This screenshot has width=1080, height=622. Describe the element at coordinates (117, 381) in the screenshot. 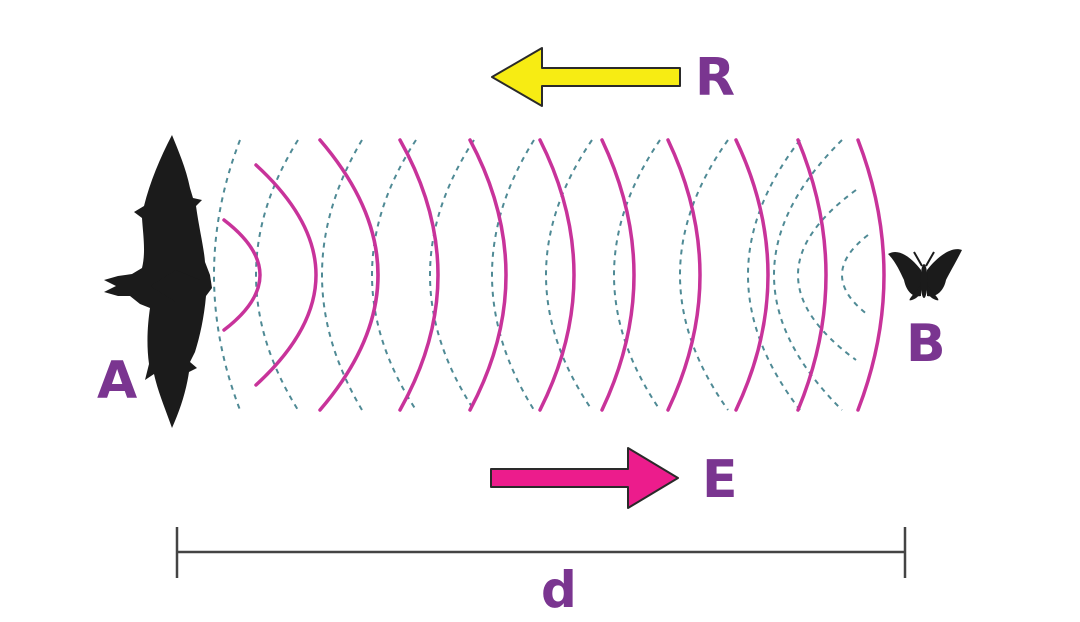

I see `emitter-label: A` at that location.